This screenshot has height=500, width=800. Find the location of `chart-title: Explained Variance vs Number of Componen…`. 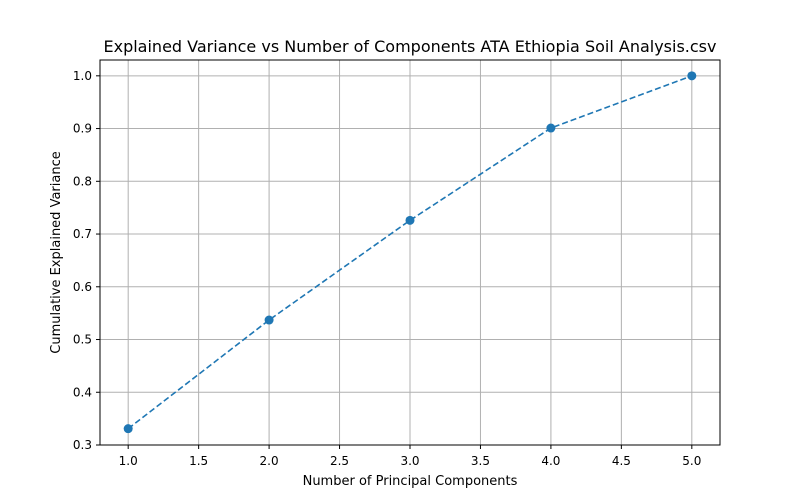

chart-title: Explained Variance vs Number of Componen… is located at coordinates (410, 46).